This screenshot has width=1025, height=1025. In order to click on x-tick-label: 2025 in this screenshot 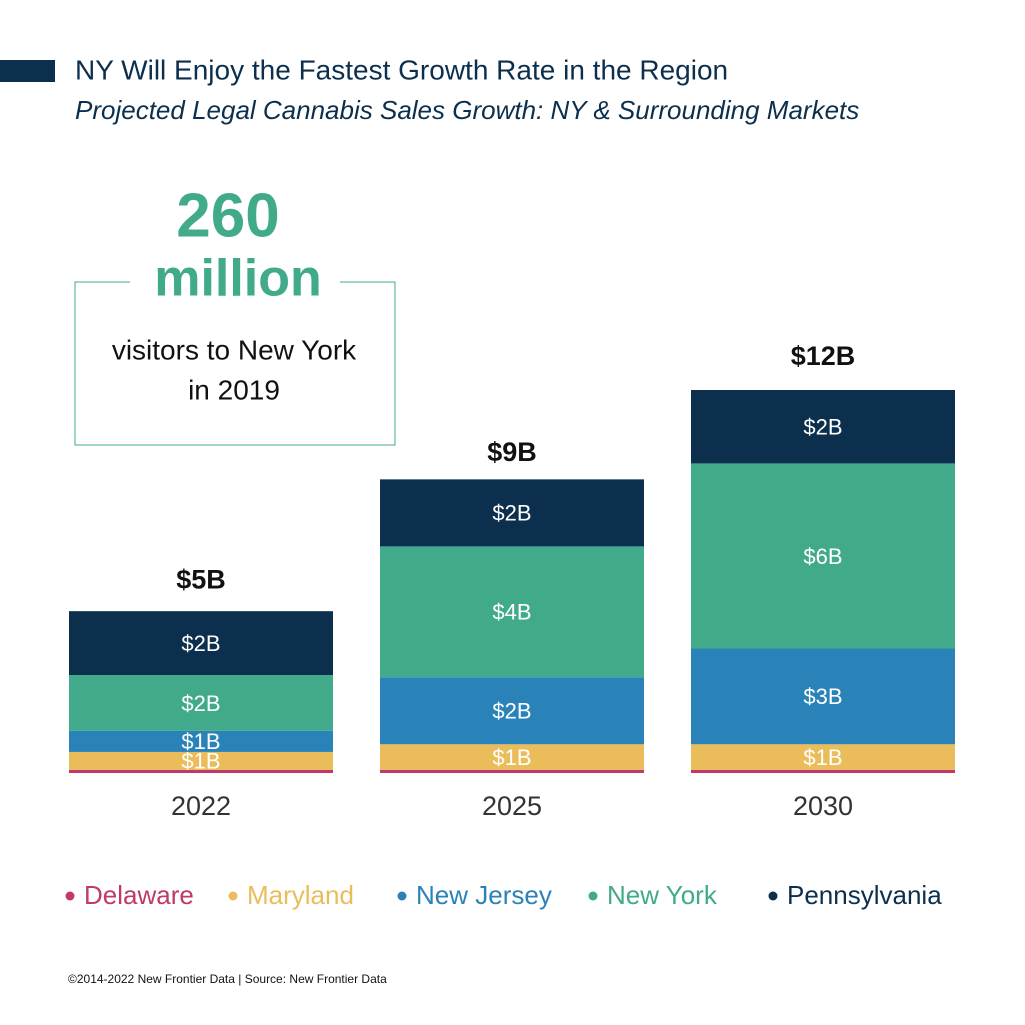, I will do `click(512, 806)`.